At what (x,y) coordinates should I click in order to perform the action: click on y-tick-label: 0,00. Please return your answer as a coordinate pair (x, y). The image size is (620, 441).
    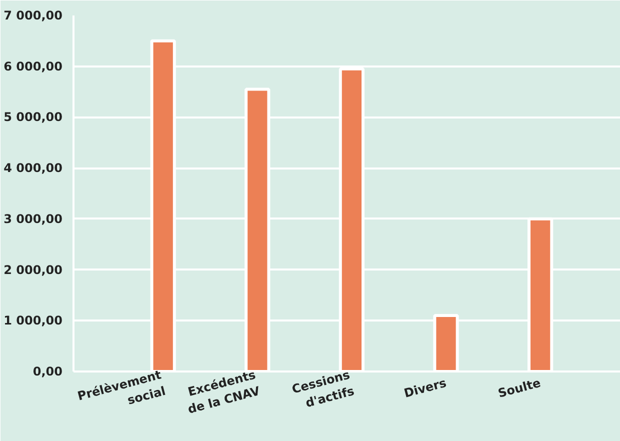
    Looking at the image, I should click on (47, 371).